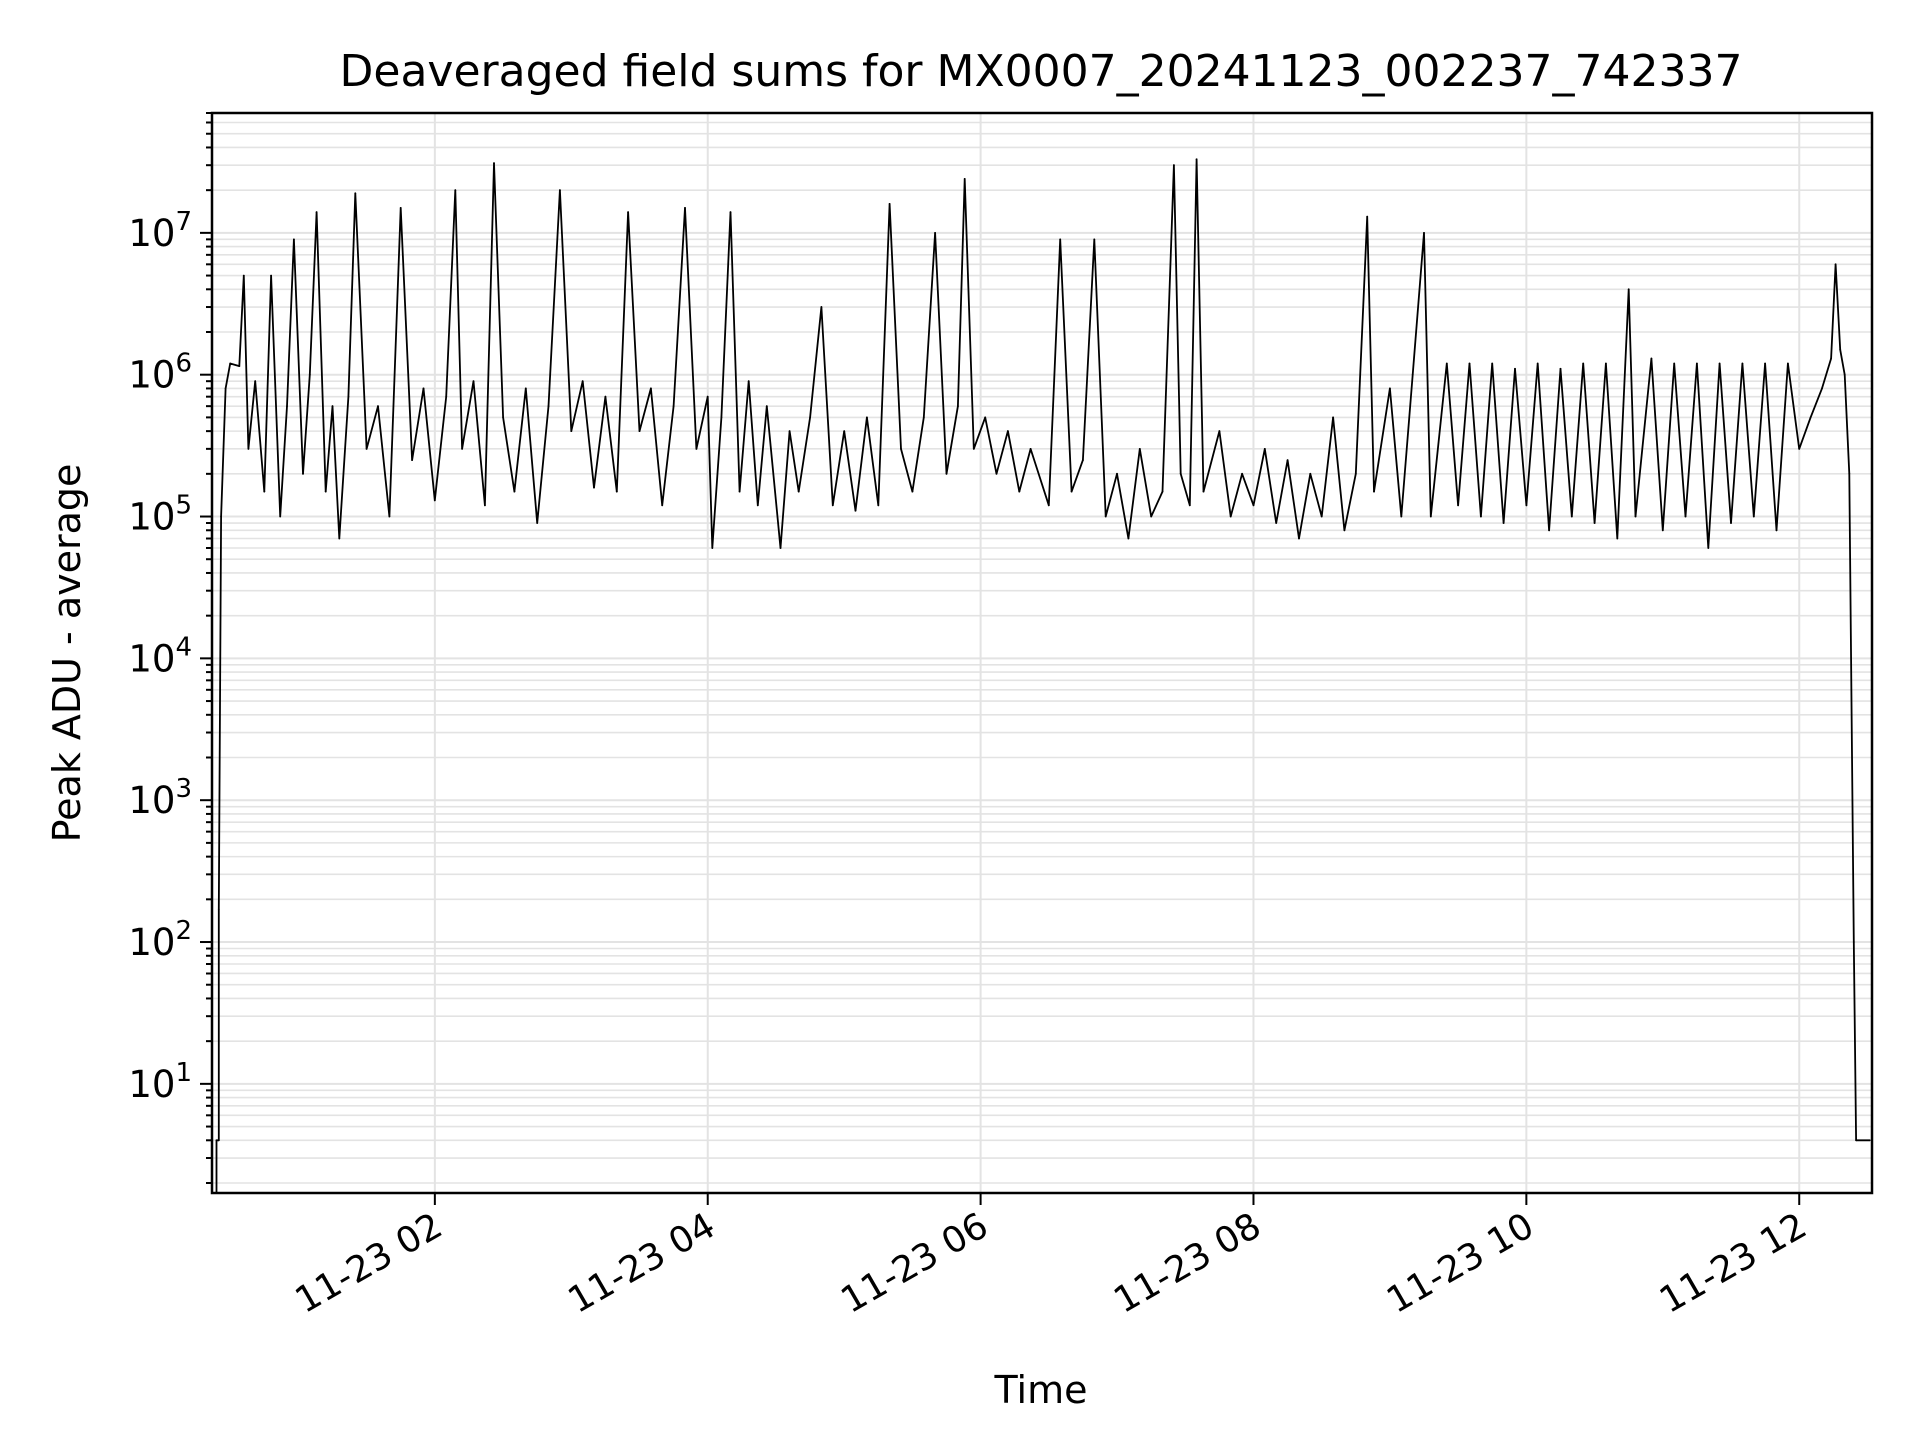 This screenshot has height=1440, width=1920. I want to click on y-tick-label: 103, so click(160, 798).